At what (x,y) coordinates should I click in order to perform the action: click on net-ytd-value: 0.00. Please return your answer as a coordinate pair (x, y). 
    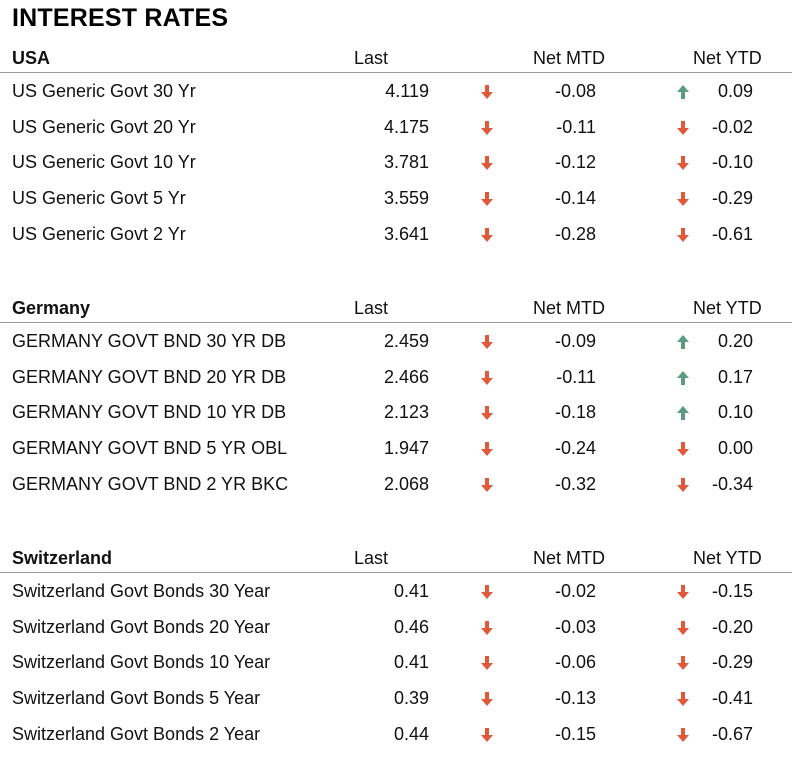
    Looking at the image, I should click on (735, 448).